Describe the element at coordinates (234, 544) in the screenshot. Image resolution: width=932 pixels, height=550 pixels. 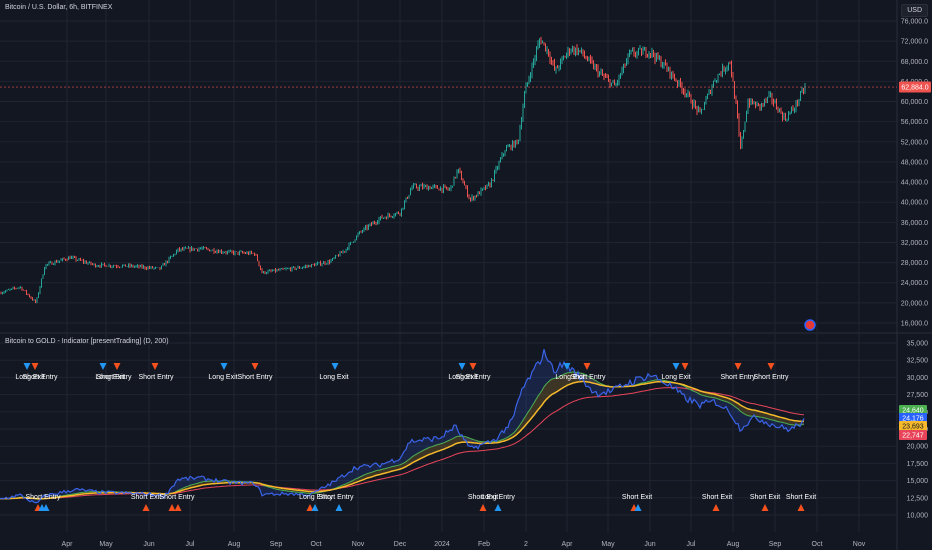
I see `time-tick-label: Aug` at that location.